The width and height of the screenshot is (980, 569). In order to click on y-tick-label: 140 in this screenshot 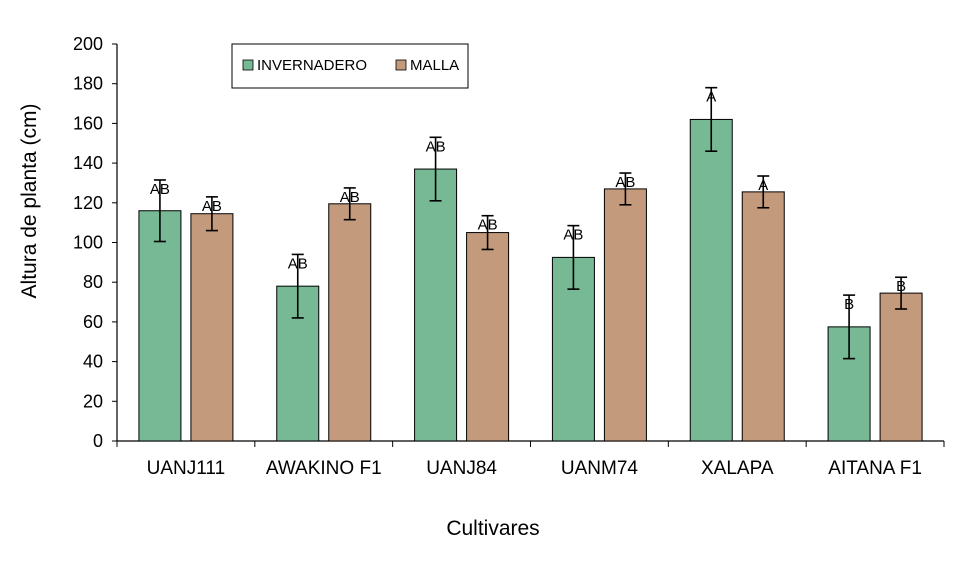, I will do `click(88, 163)`.